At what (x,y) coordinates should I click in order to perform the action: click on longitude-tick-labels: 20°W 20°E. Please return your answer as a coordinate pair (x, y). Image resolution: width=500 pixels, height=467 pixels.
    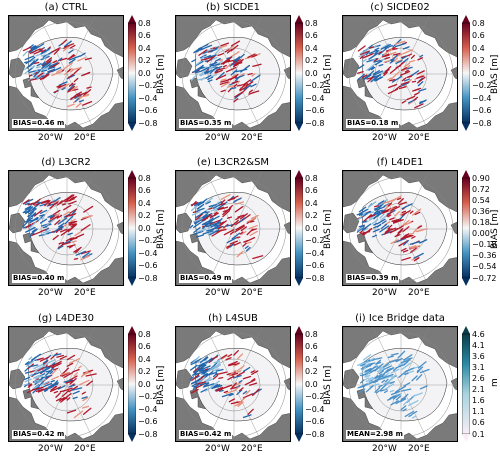
    Looking at the image, I should click on (400, 294).